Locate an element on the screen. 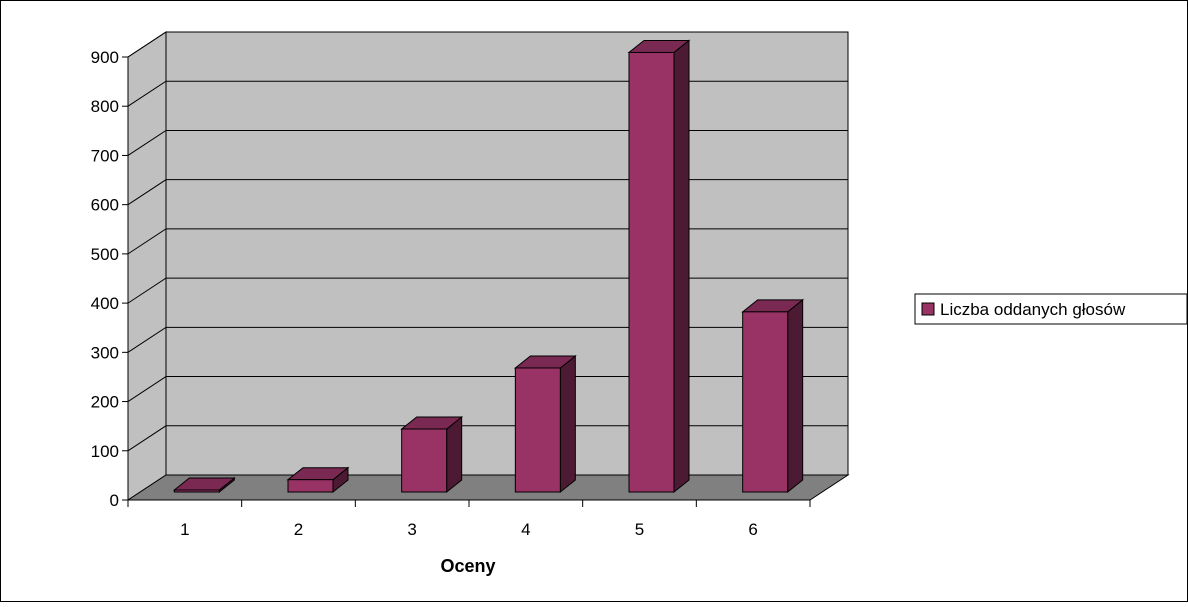 This screenshot has height=607, width=1188. y-tick-label: 200 is located at coordinates (105, 402).